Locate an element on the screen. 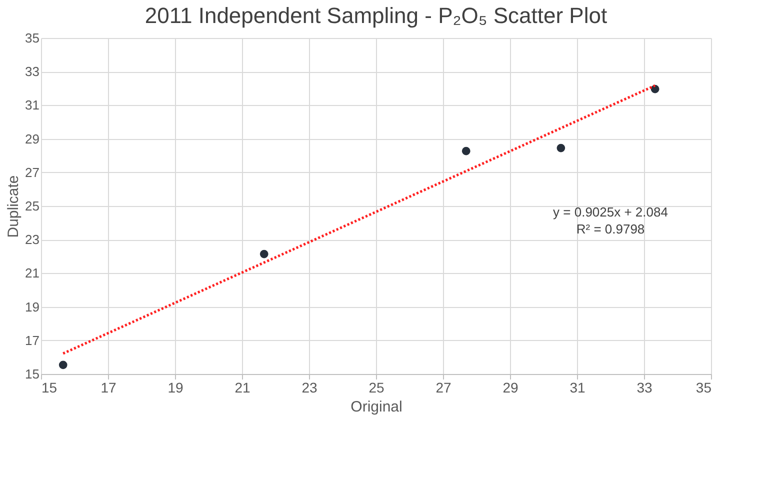  y-tick-label: 29 is located at coordinates (32, 138).